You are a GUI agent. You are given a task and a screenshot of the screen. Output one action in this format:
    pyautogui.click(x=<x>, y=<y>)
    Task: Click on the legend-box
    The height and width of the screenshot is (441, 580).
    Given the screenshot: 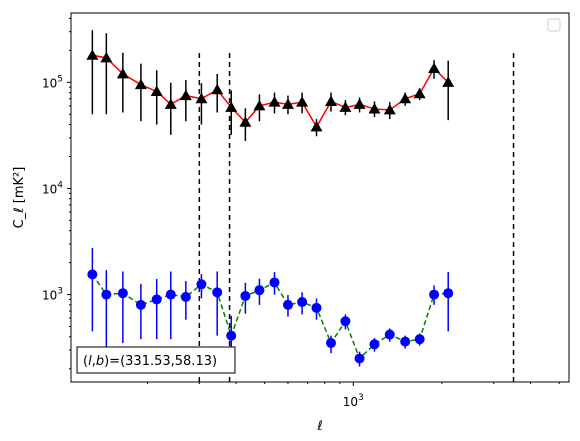 What is the action you would take?
    pyautogui.click(x=554, y=25)
    